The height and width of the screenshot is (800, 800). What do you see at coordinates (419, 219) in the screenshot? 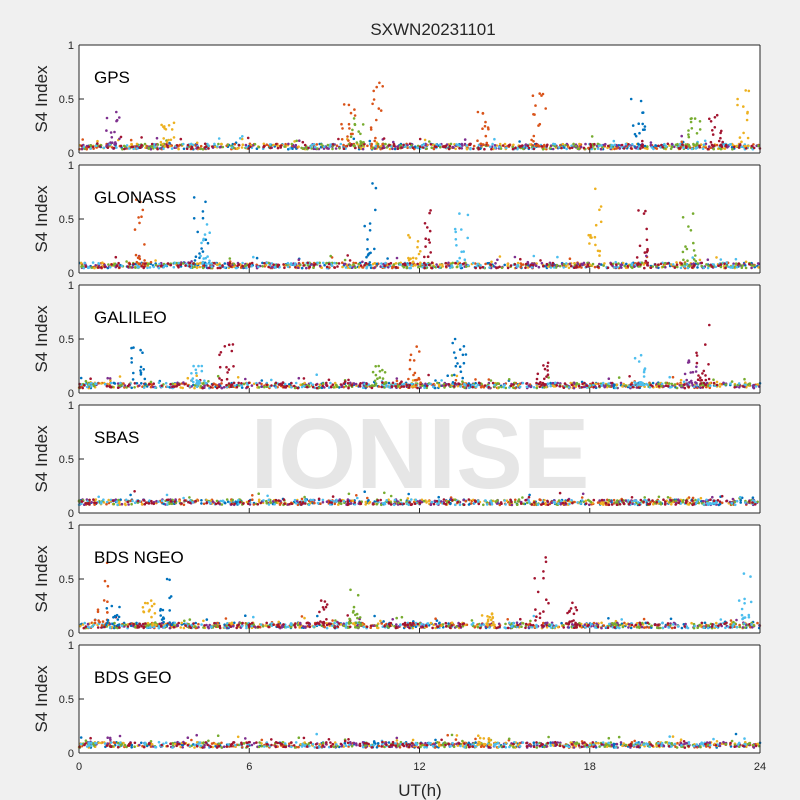
I see `panel-background` at bounding box center [419, 219].